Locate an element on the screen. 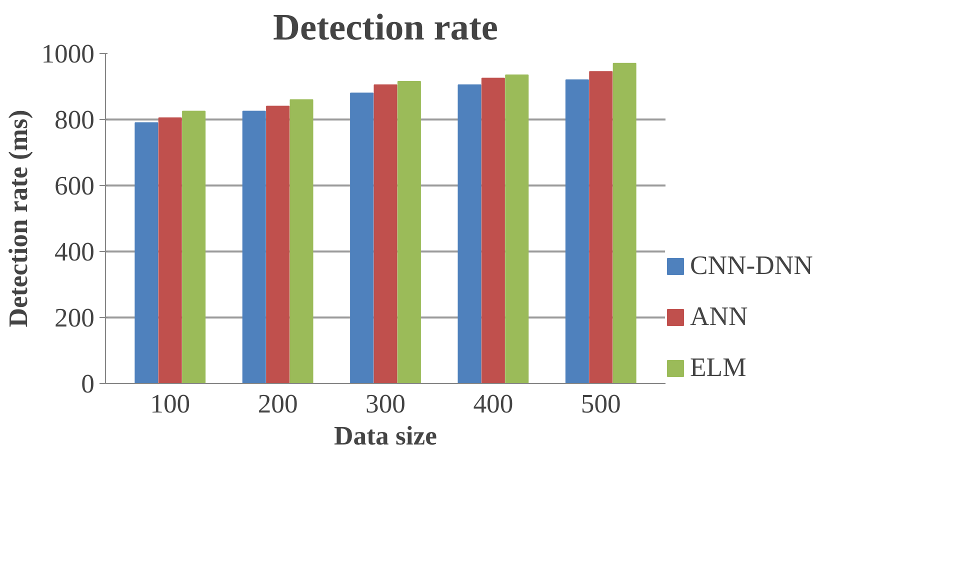  legend-label: ANN is located at coordinates (719, 316).